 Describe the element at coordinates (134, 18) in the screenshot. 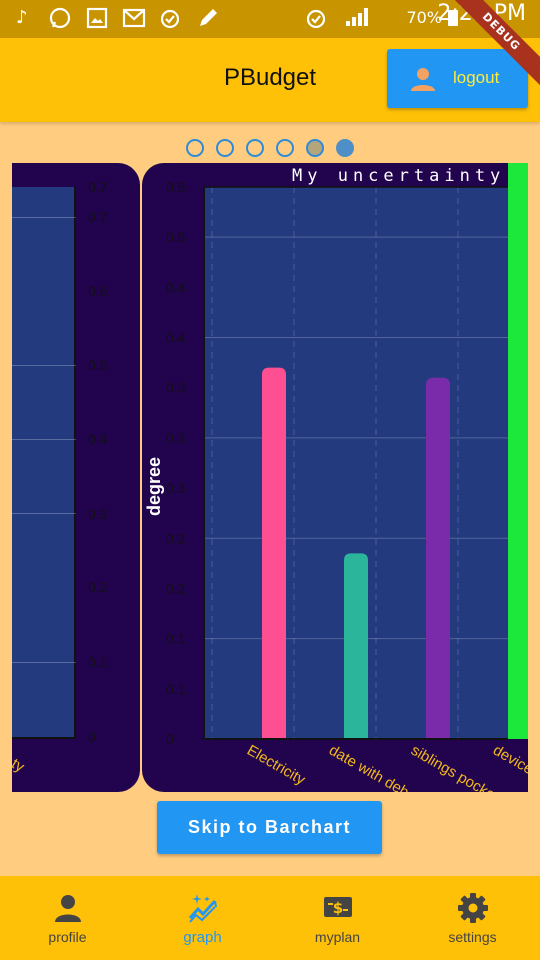

I see `mail-icon` at that location.